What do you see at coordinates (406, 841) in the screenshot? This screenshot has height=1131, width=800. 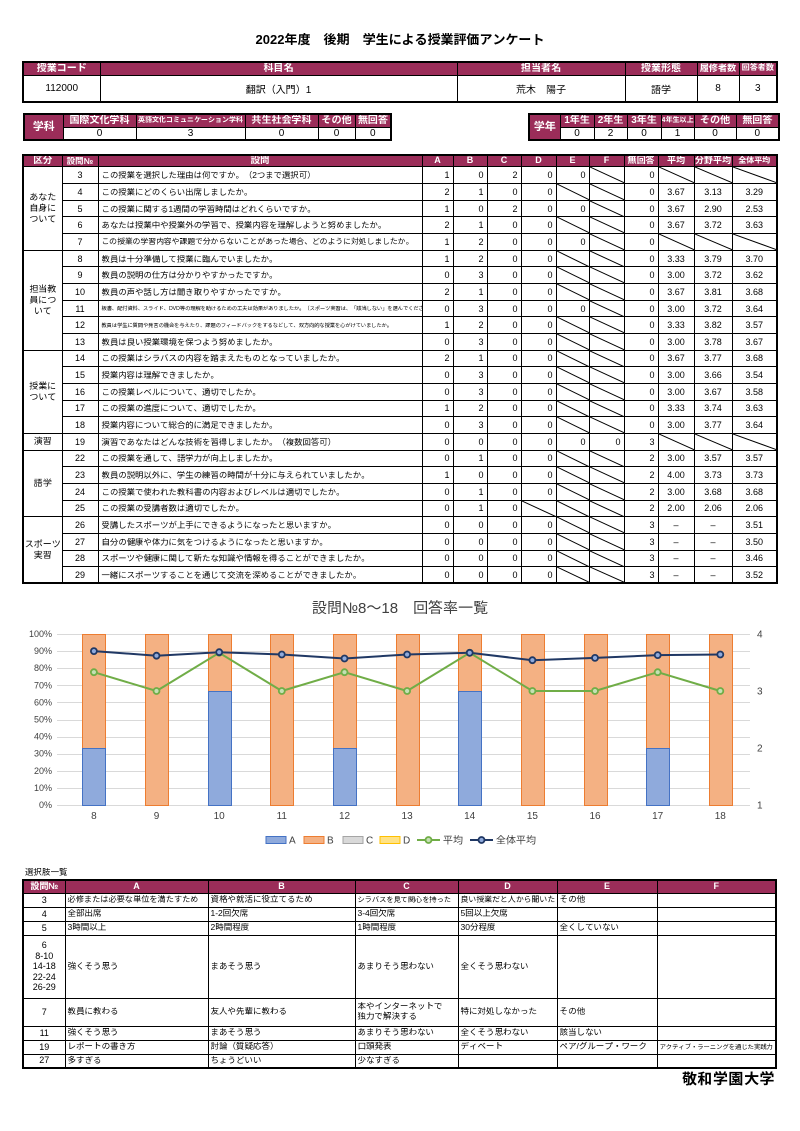 I see `svg-text: D` at bounding box center [406, 841].